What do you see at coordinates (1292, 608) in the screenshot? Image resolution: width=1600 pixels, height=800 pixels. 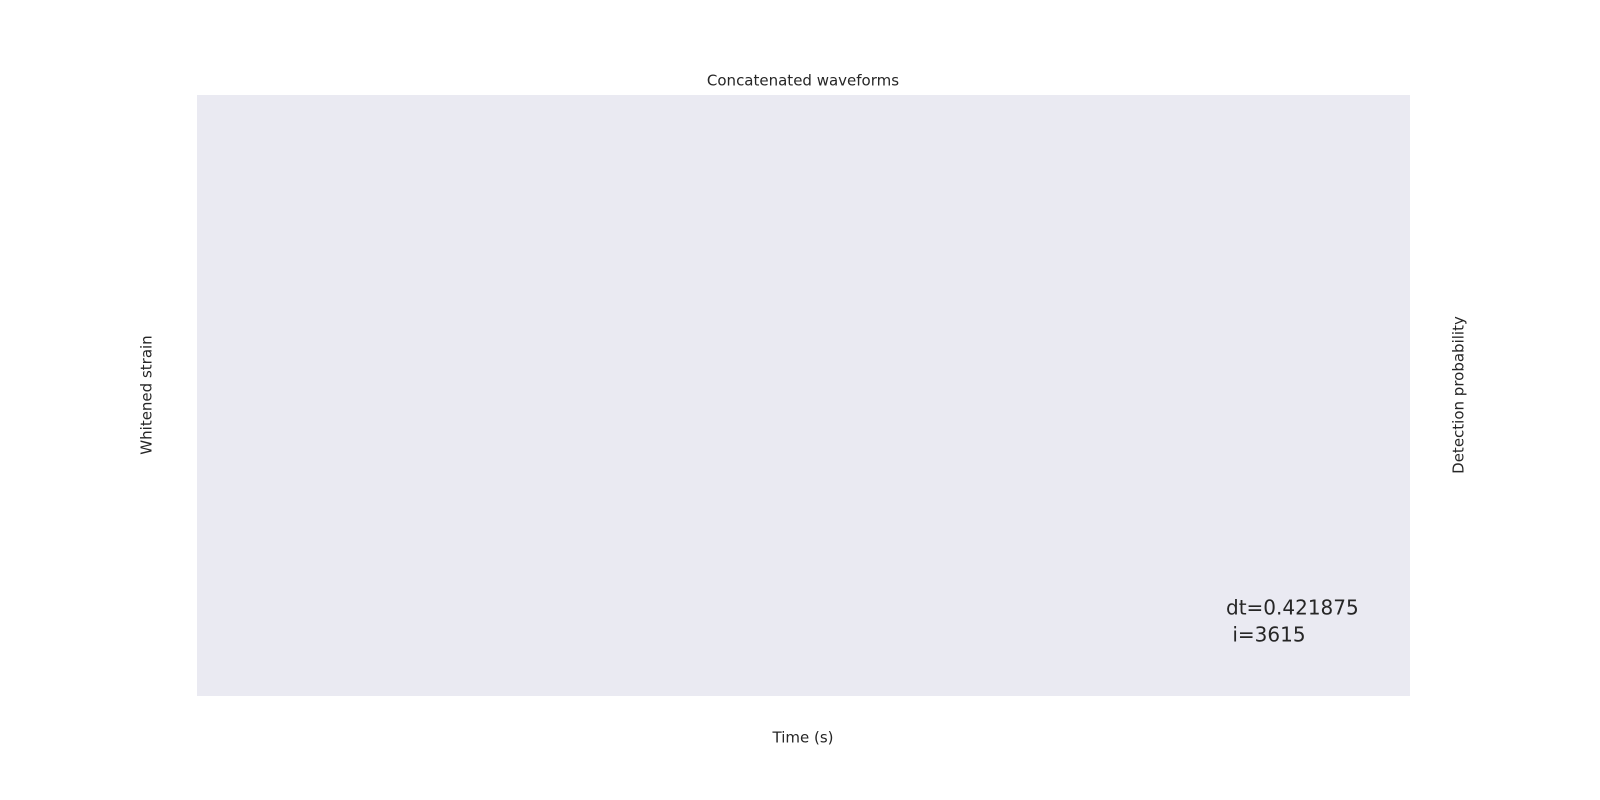 I see `annotation: dt=0.421875` at bounding box center [1292, 608].